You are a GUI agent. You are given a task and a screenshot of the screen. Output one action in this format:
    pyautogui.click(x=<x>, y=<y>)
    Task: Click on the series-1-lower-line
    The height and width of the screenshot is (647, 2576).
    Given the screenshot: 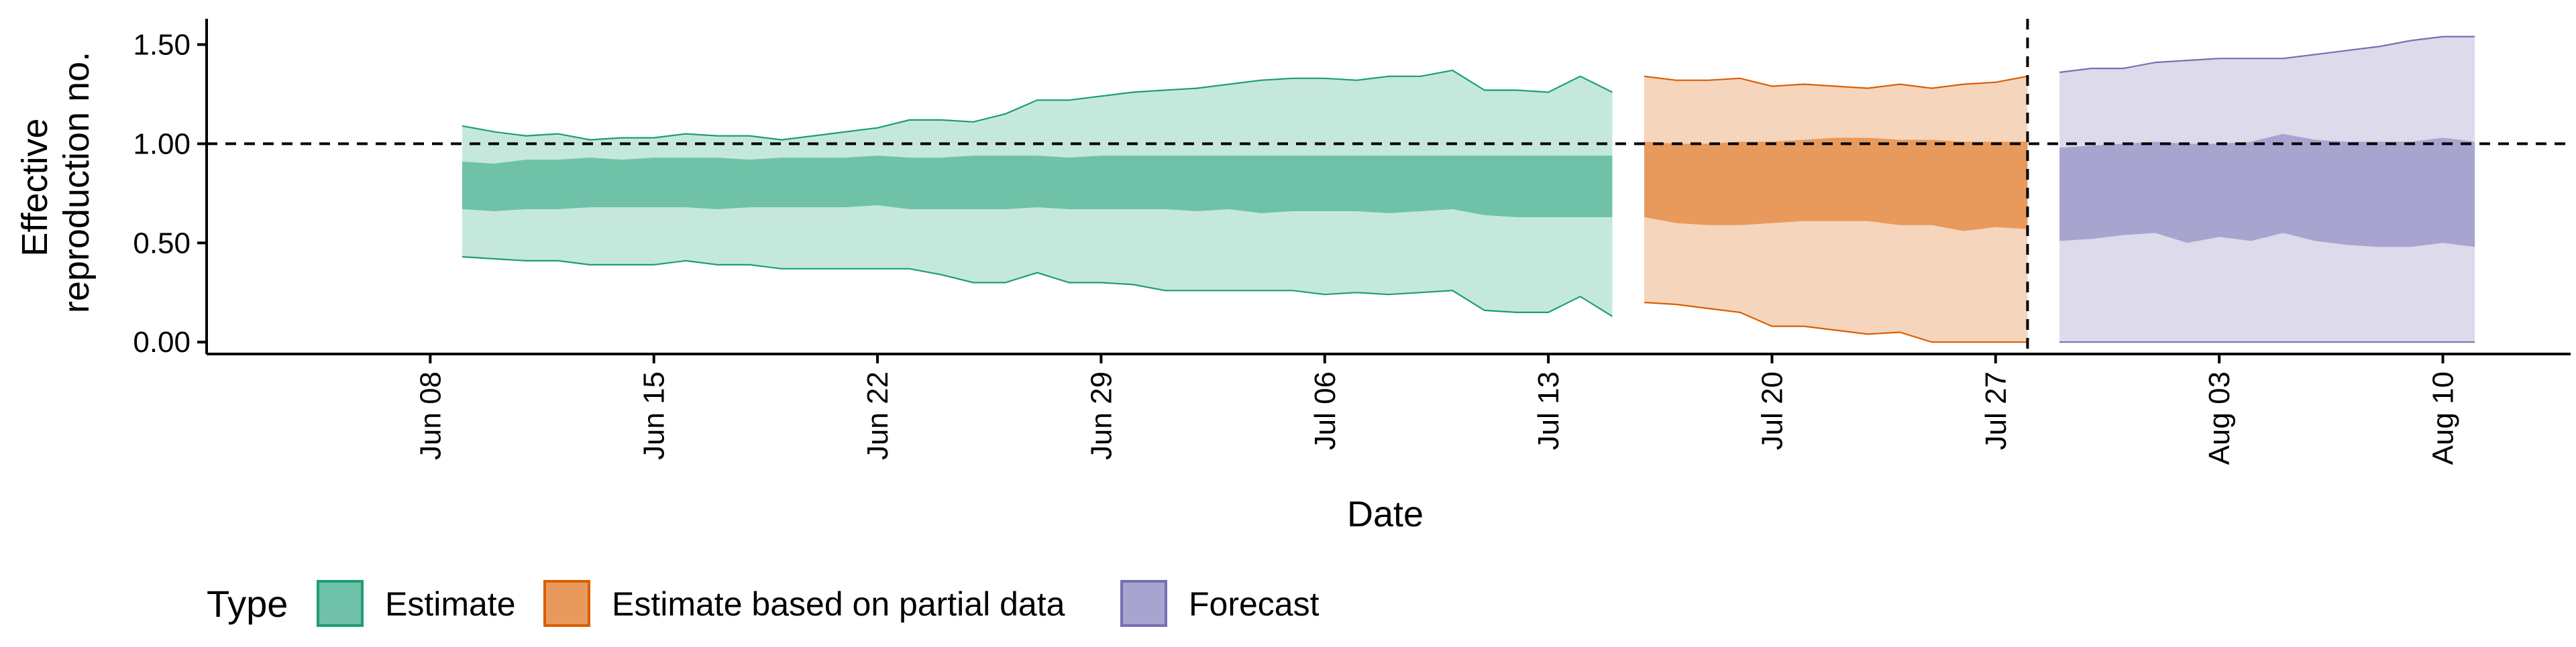 What is the action you would take?
    pyautogui.click(x=1836, y=322)
    